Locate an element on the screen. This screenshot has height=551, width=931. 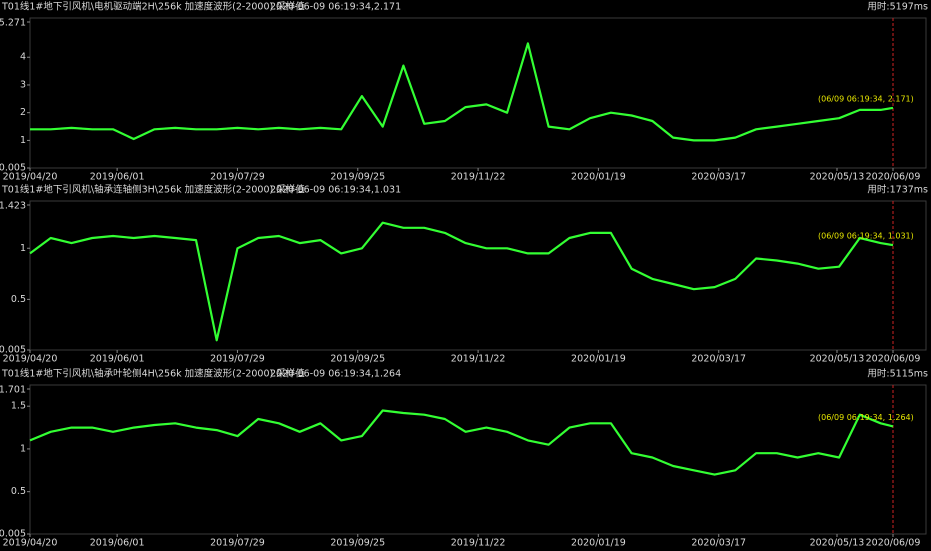
y-tick-label: 1.701 is located at coordinates (13, 390).